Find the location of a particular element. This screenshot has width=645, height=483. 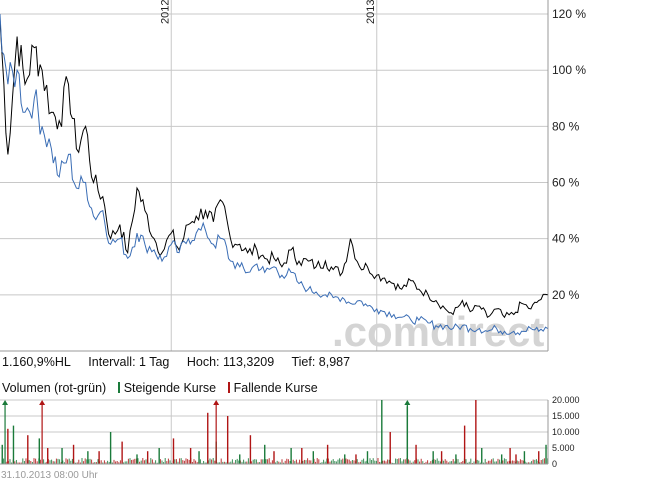

y-tick-label: 120 % is located at coordinates (569, 14).